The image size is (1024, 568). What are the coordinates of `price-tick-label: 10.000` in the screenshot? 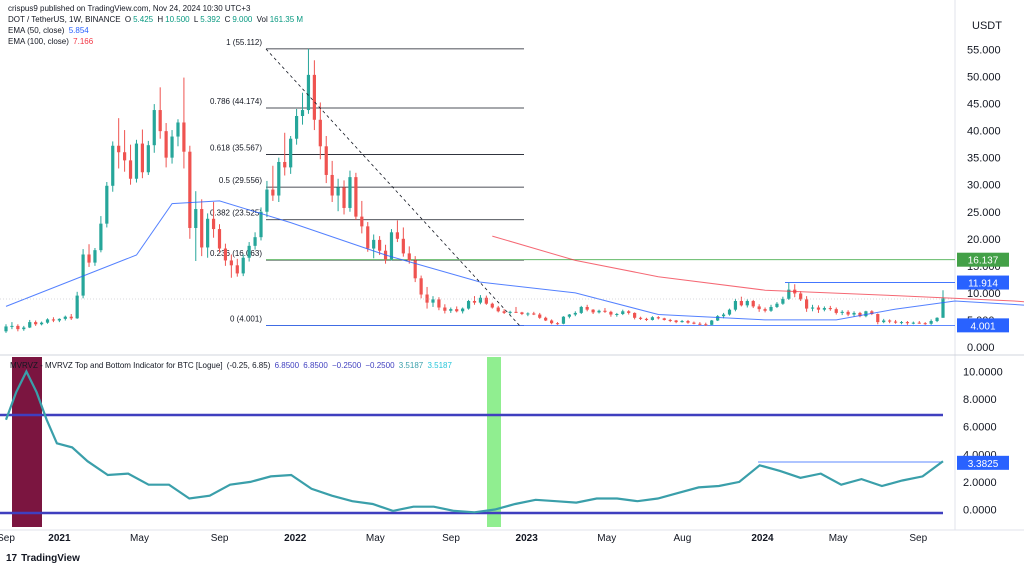 It's located at (984, 294).